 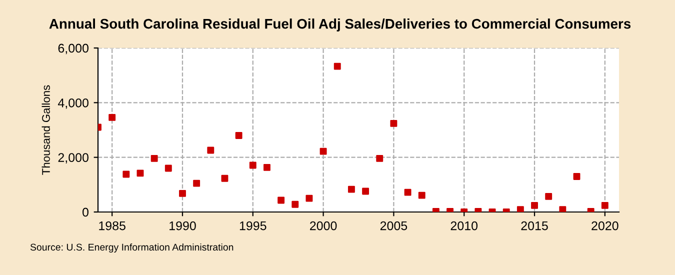 I want to click on x-tick-label: 2015, so click(x=534, y=225).